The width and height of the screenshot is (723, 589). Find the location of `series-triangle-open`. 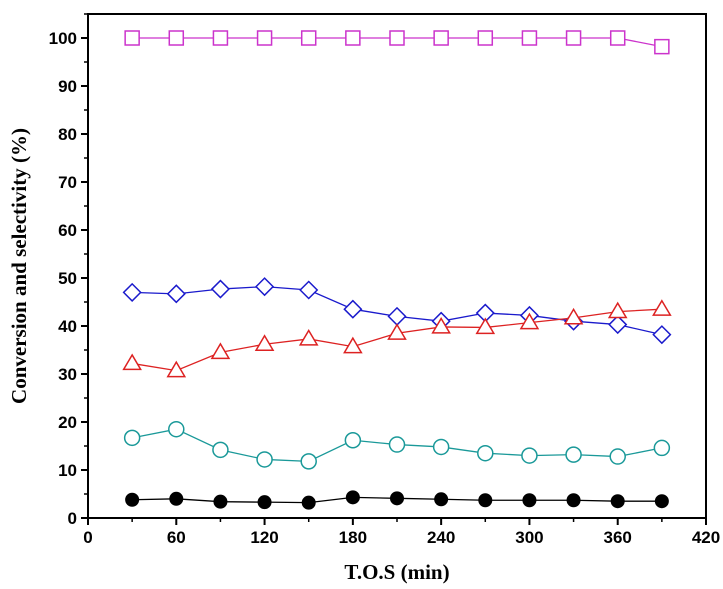

series-triangle-open is located at coordinates (397, 338).